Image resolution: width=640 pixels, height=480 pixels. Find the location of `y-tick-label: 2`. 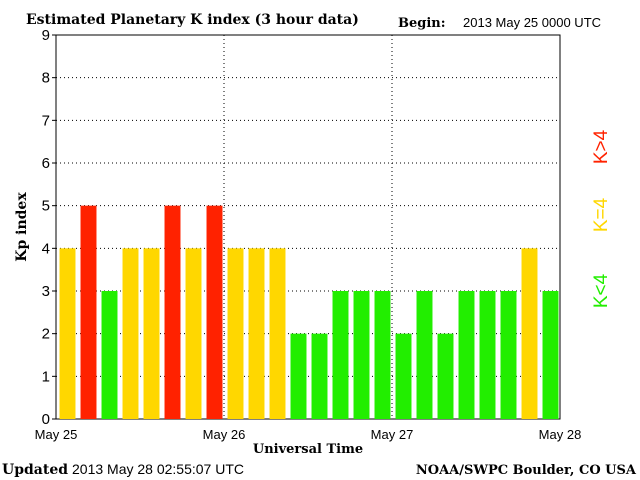

y-tick-label: 2 is located at coordinates (46, 334).